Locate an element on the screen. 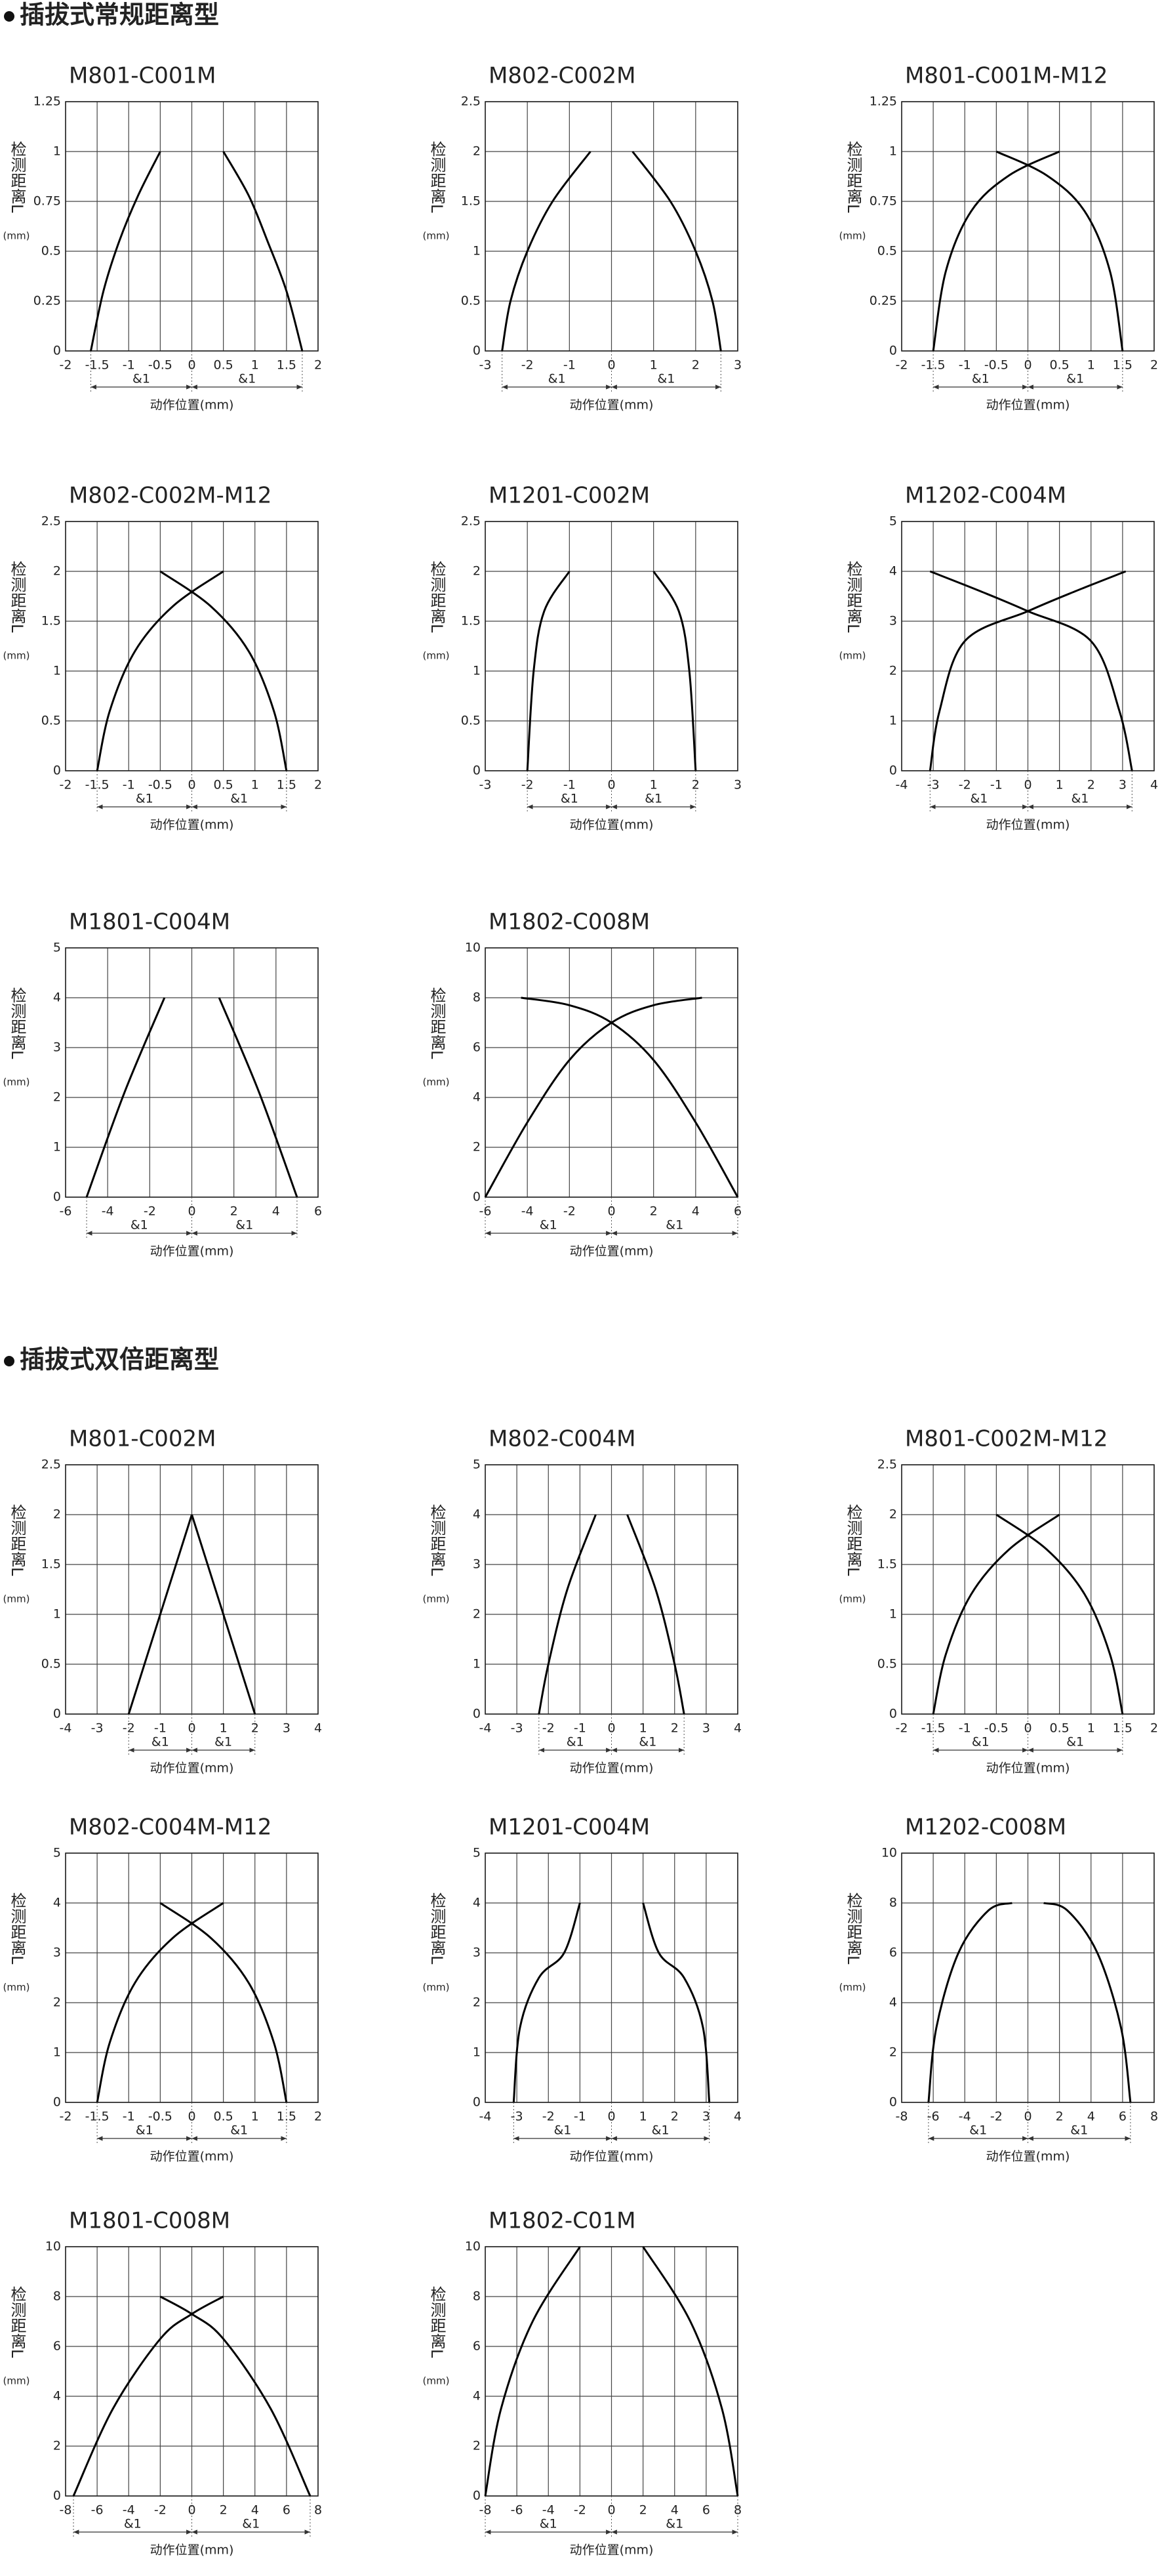 This screenshot has width=1162, height=2576. bullet is located at coordinates (9, 16).